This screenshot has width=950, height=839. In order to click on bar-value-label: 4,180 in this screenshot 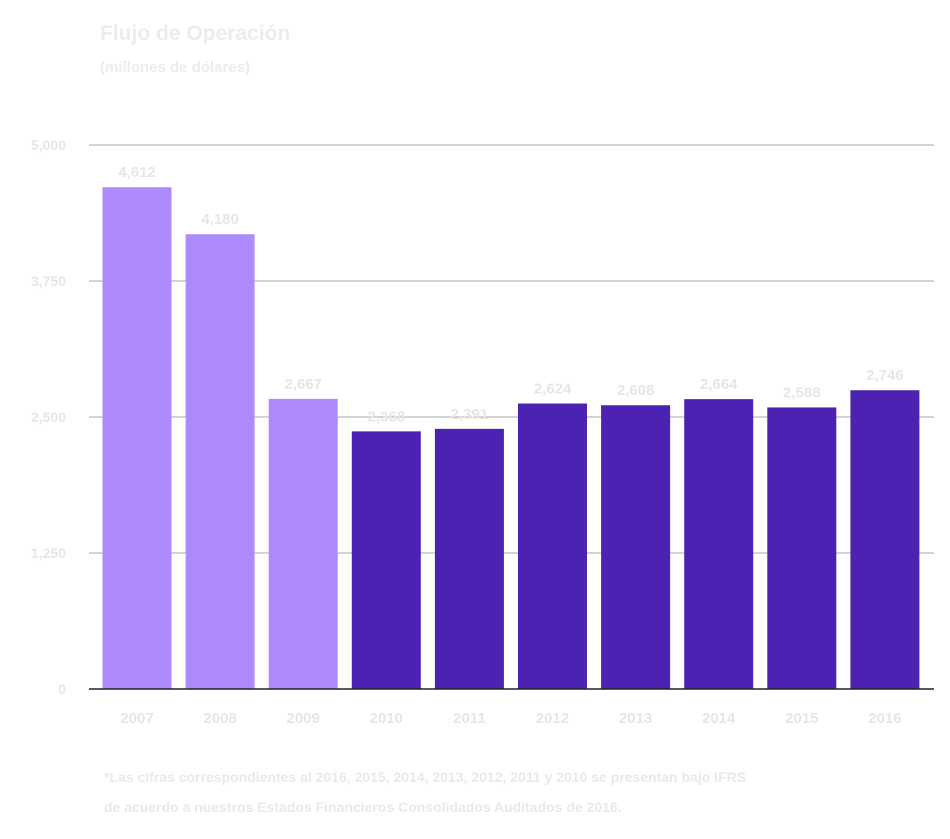, I will do `click(220, 219)`.